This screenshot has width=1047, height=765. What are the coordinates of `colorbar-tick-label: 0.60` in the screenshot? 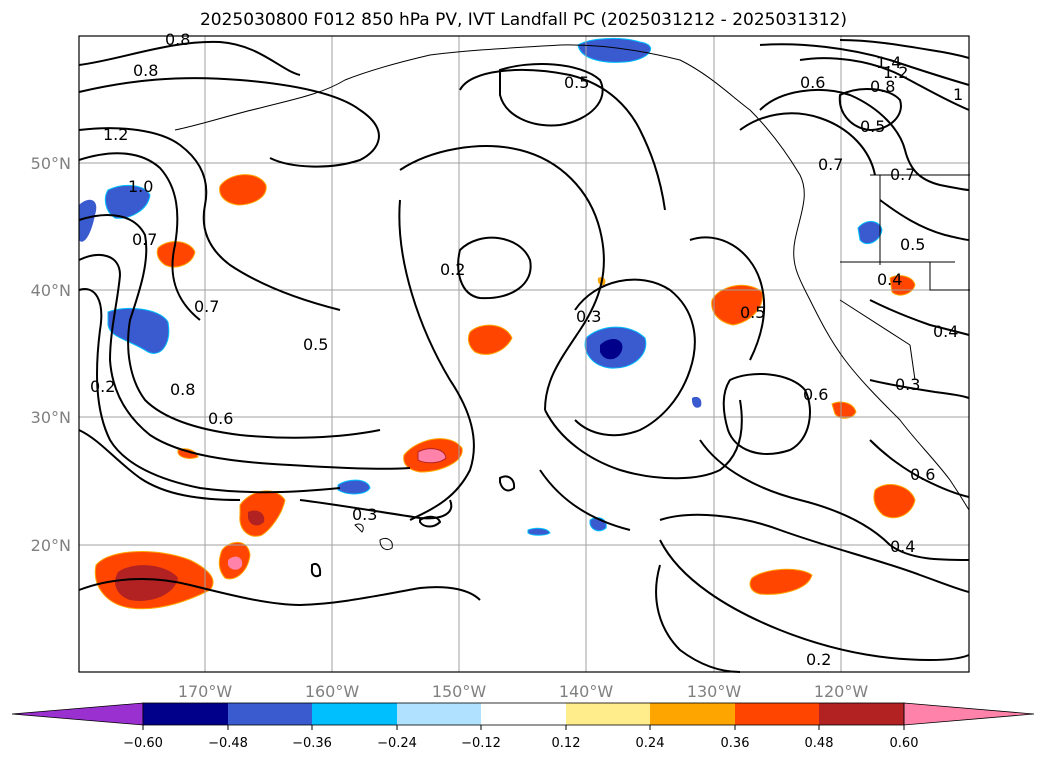 It's located at (904, 743).